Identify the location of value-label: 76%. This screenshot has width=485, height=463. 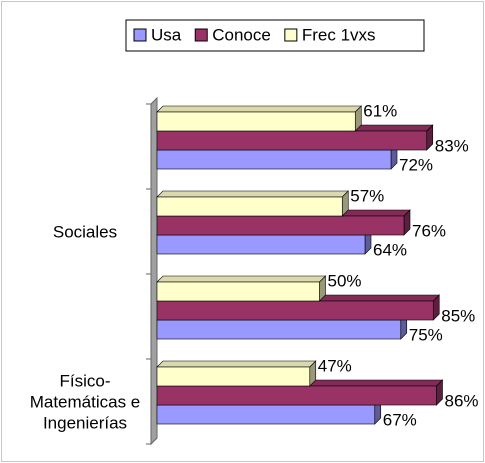
(429, 231).